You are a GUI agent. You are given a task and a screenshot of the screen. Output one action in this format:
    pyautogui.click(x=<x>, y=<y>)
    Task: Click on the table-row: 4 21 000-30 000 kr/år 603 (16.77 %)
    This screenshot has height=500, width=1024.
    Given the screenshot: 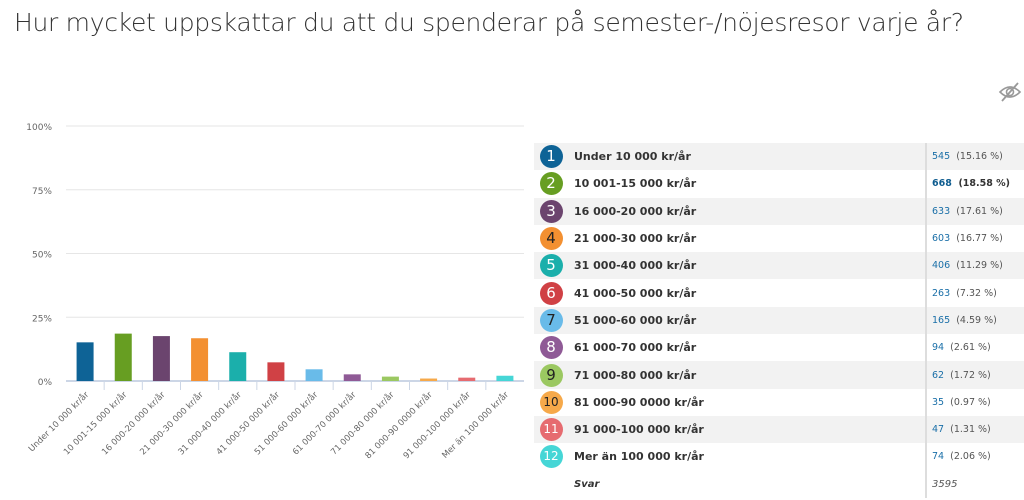 What is the action you would take?
    pyautogui.click(x=779, y=238)
    